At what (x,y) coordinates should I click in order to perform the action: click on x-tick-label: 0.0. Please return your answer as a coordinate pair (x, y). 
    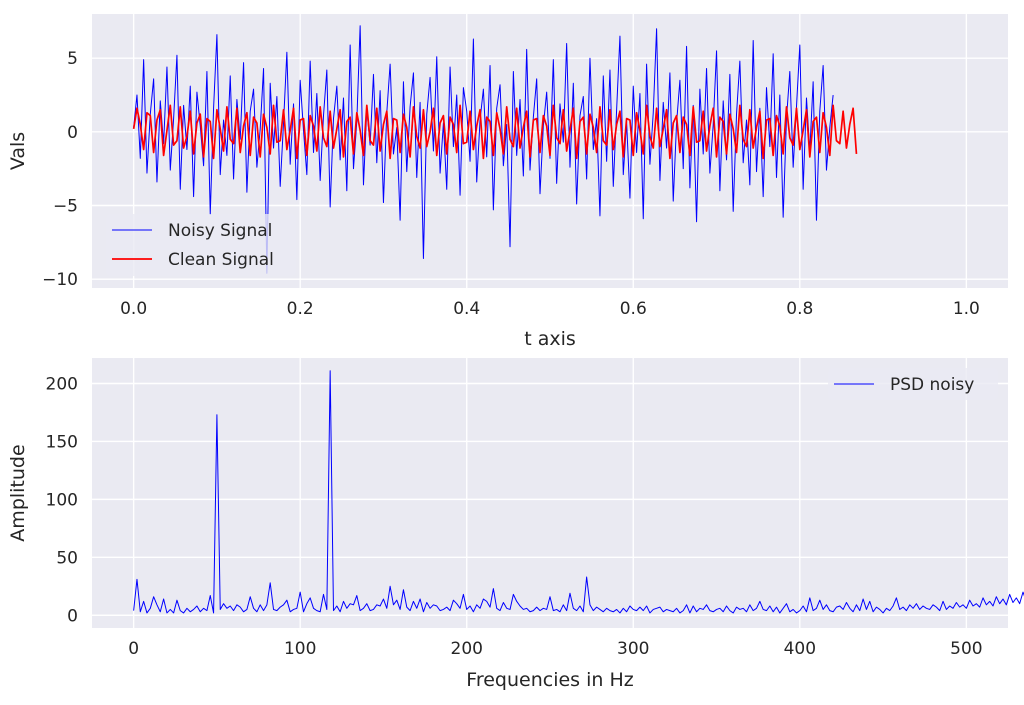
    Looking at the image, I should click on (133, 309).